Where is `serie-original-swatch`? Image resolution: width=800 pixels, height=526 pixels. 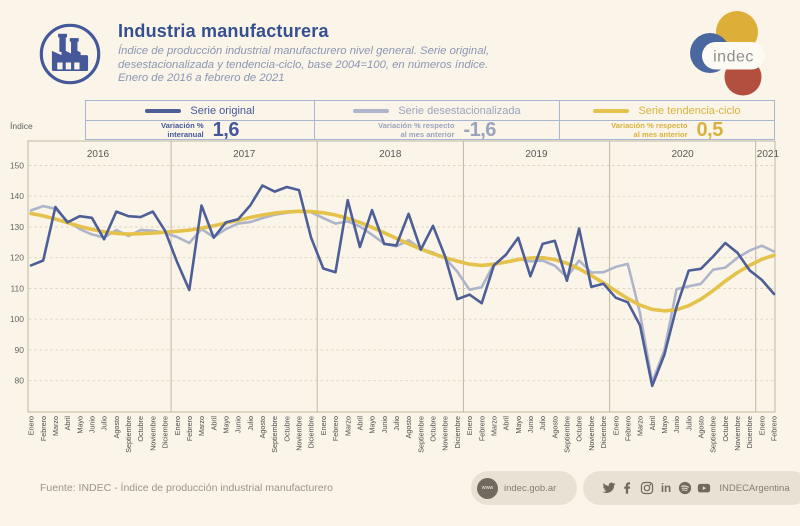
serie-original-swatch is located at coordinates (163, 110).